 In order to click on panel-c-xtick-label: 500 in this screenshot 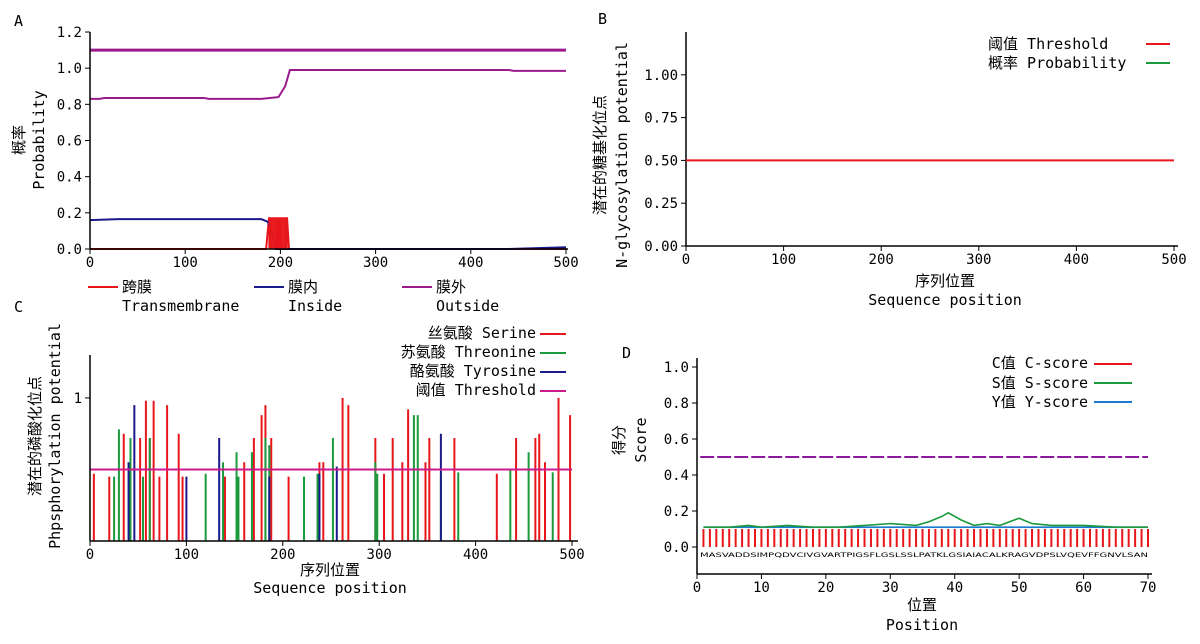, I will do `click(571, 555)`.